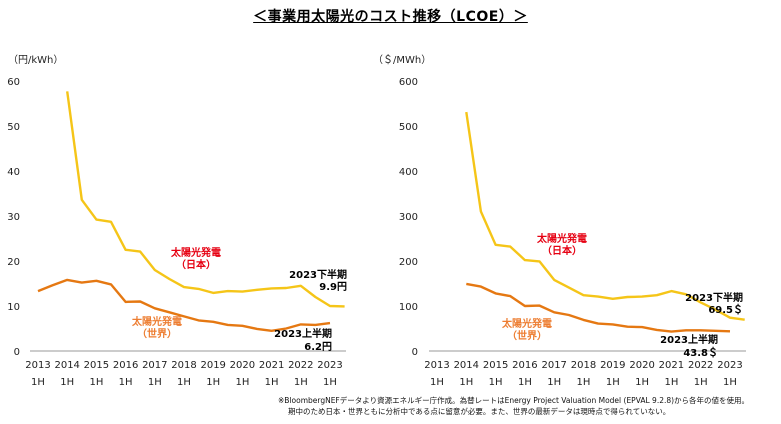 This screenshot has width=781, height=424. I want to click on y-tick-label: 300, so click(408, 217).